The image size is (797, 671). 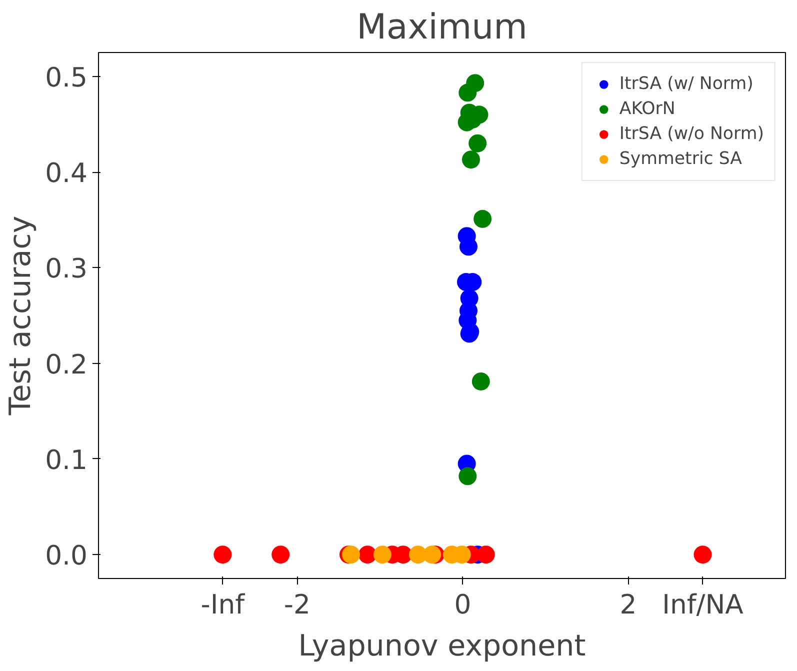 I want to click on legend-label: Symmetric SA, so click(x=680, y=159).